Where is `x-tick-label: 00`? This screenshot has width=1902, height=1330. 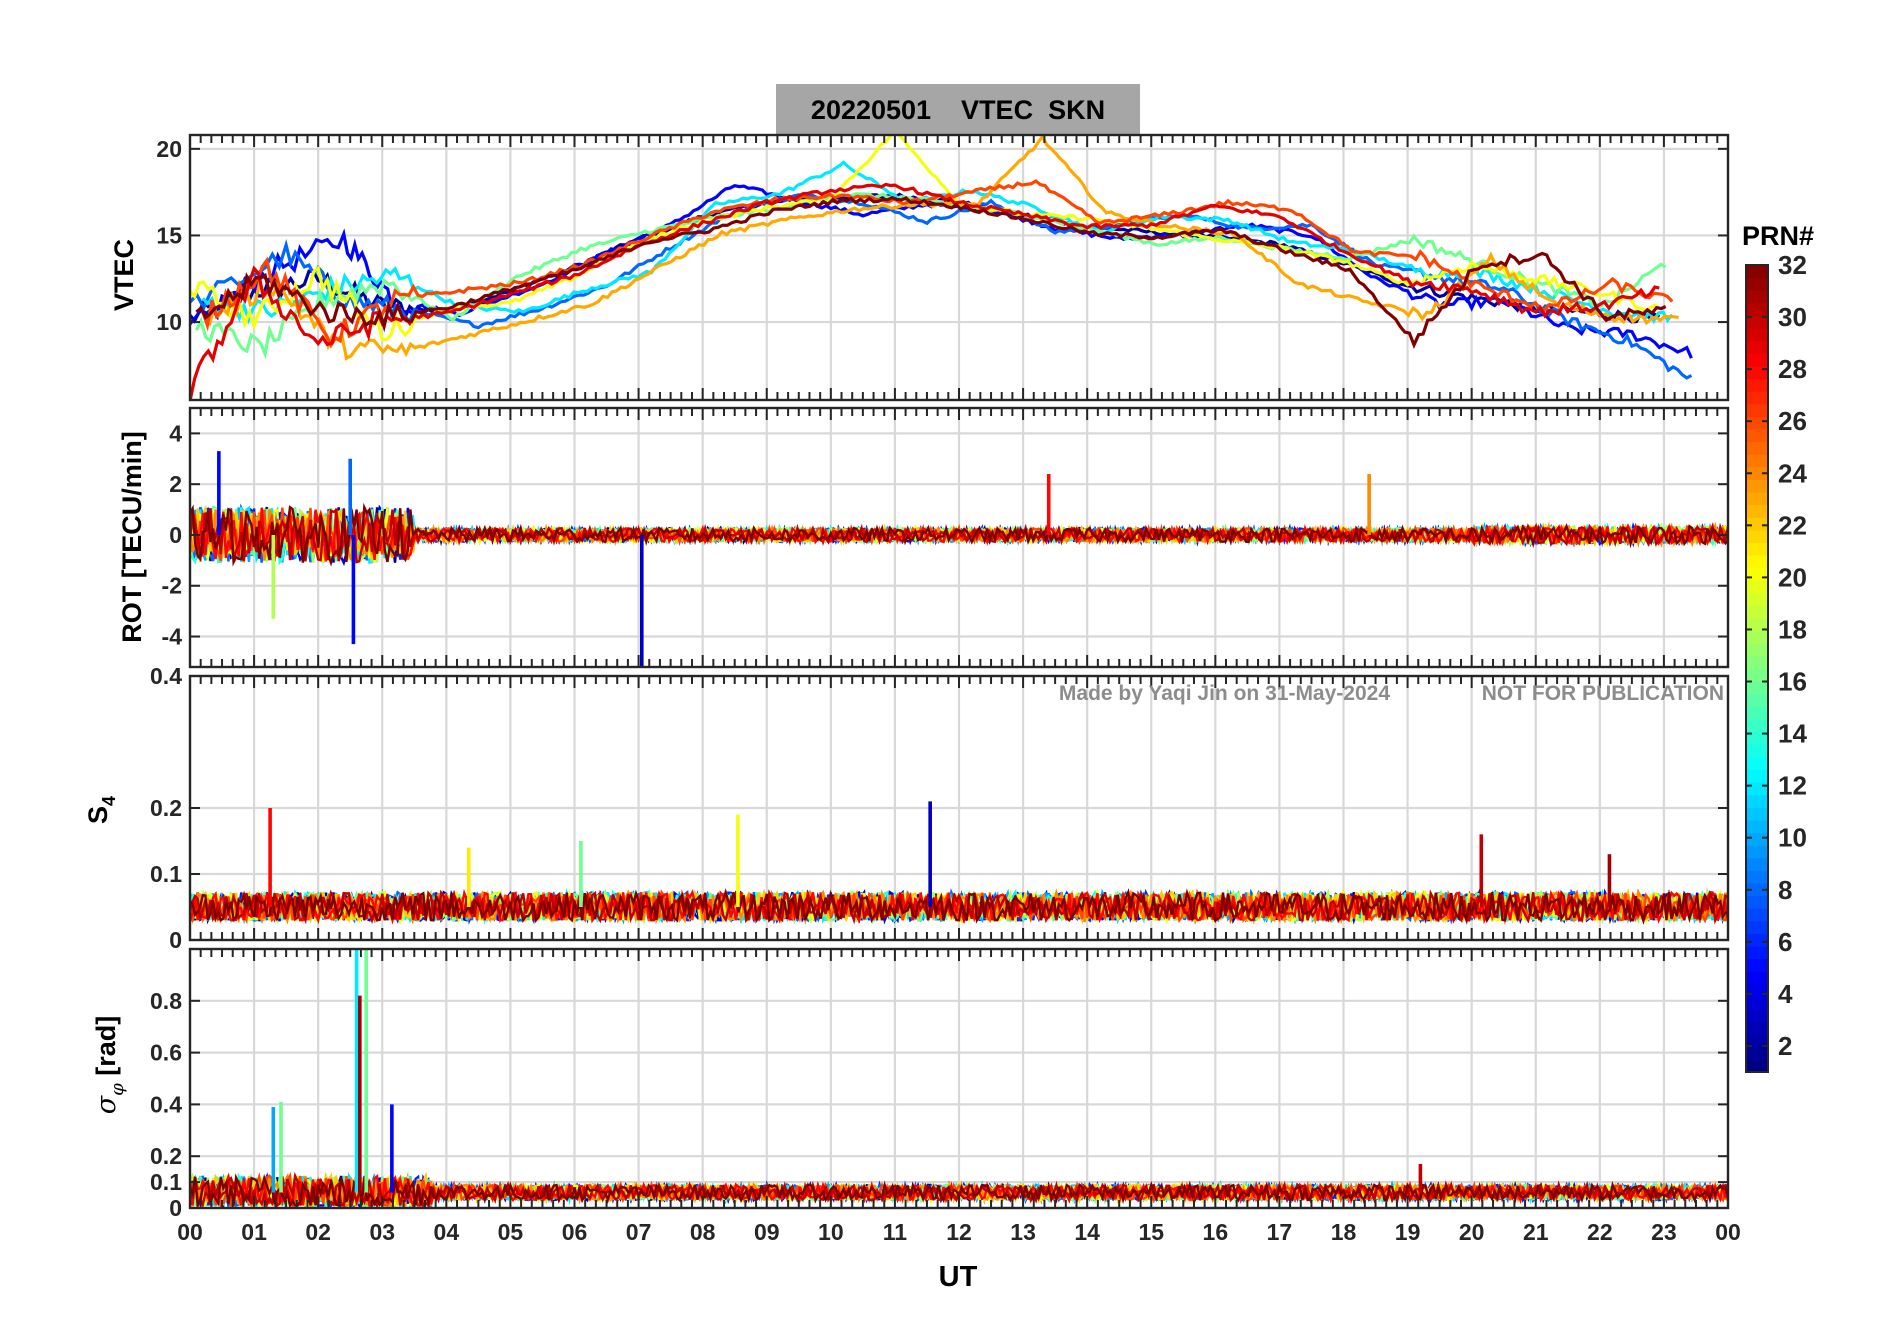
x-tick-label: 00 is located at coordinates (190, 1232).